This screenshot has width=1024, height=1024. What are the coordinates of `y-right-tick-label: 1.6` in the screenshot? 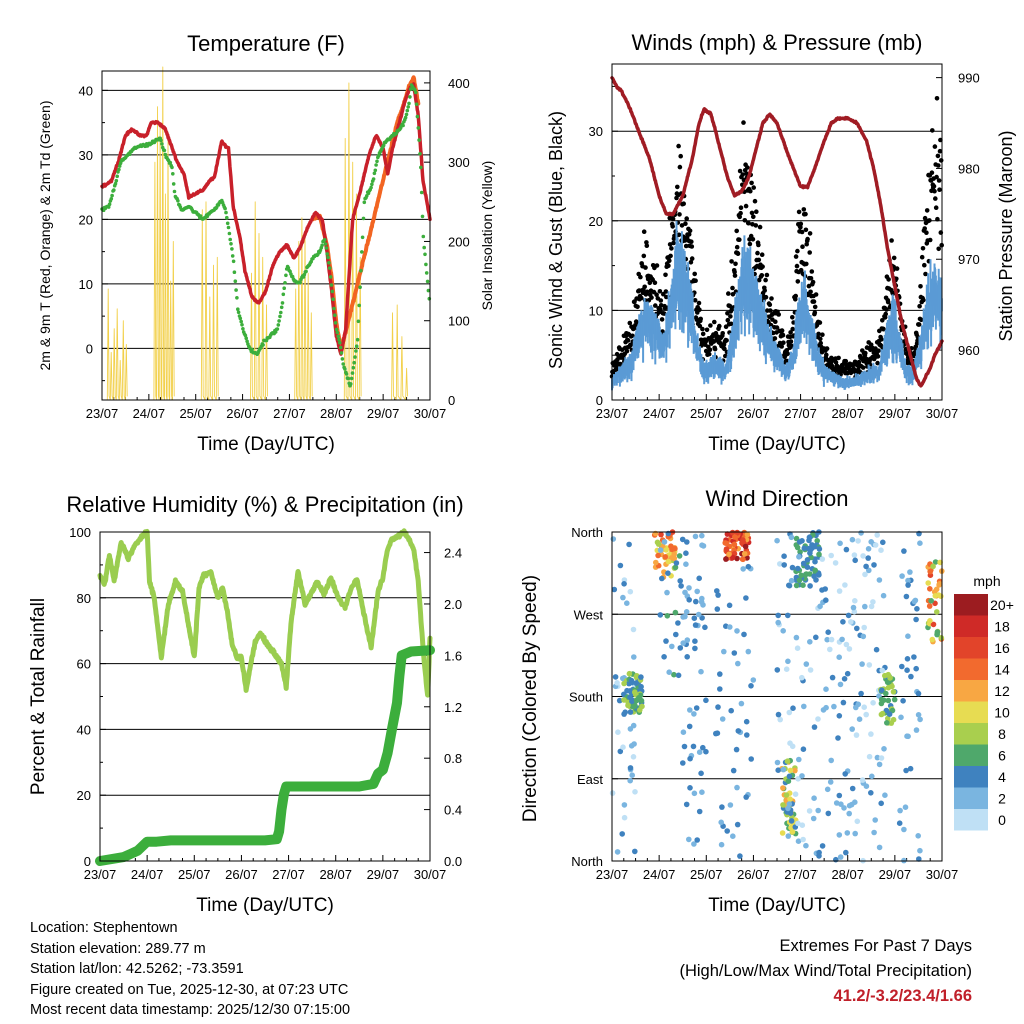 It's located at (453, 655).